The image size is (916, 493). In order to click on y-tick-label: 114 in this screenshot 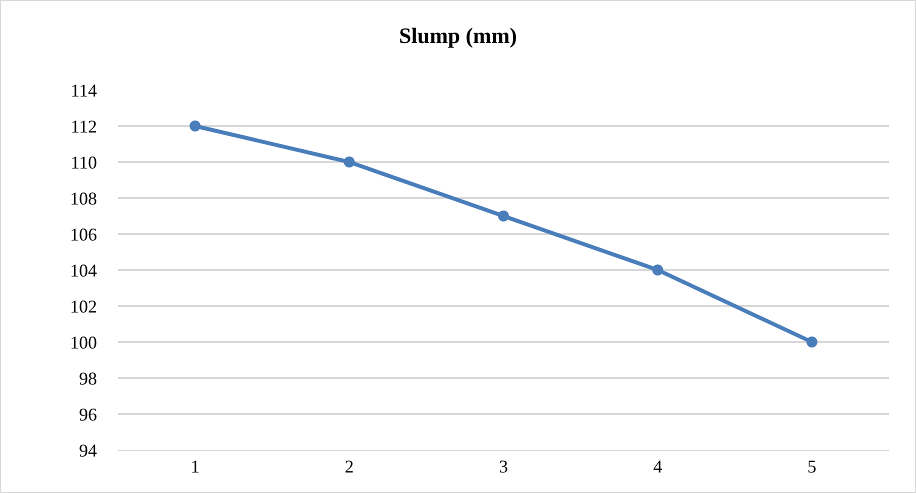, I will do `click(83, 90)`.